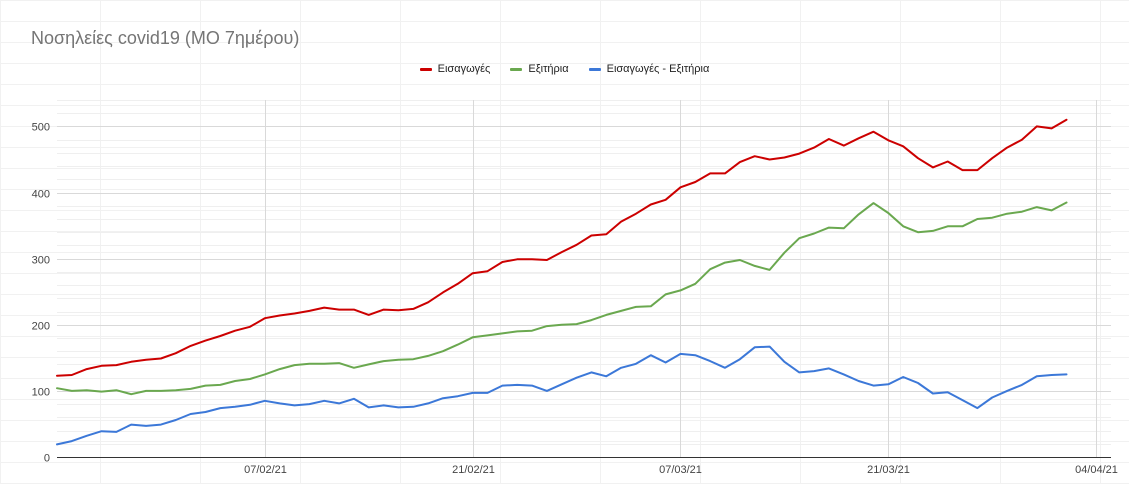  I want to click on y-tick-label: 200, so click(41, 327).